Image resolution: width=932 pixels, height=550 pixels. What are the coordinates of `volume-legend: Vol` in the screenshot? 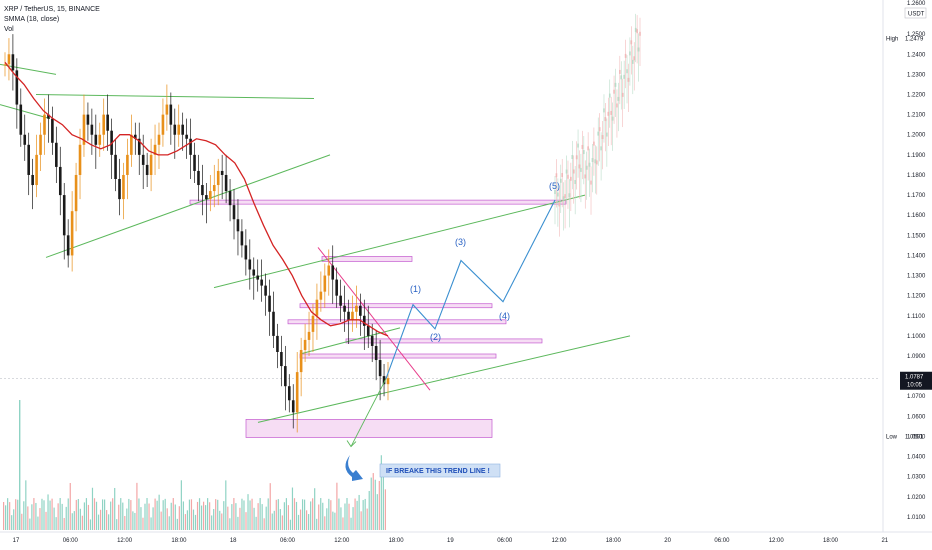 It's located at (9, 29).